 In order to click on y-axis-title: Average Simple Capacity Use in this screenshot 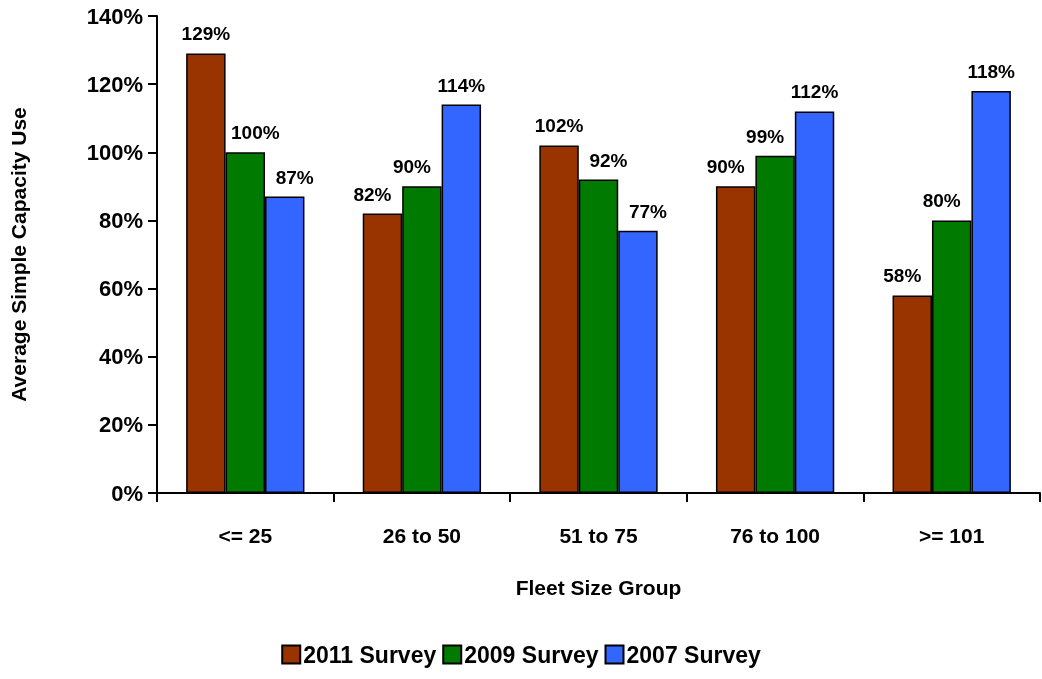, I will do `click(18, 254)`.